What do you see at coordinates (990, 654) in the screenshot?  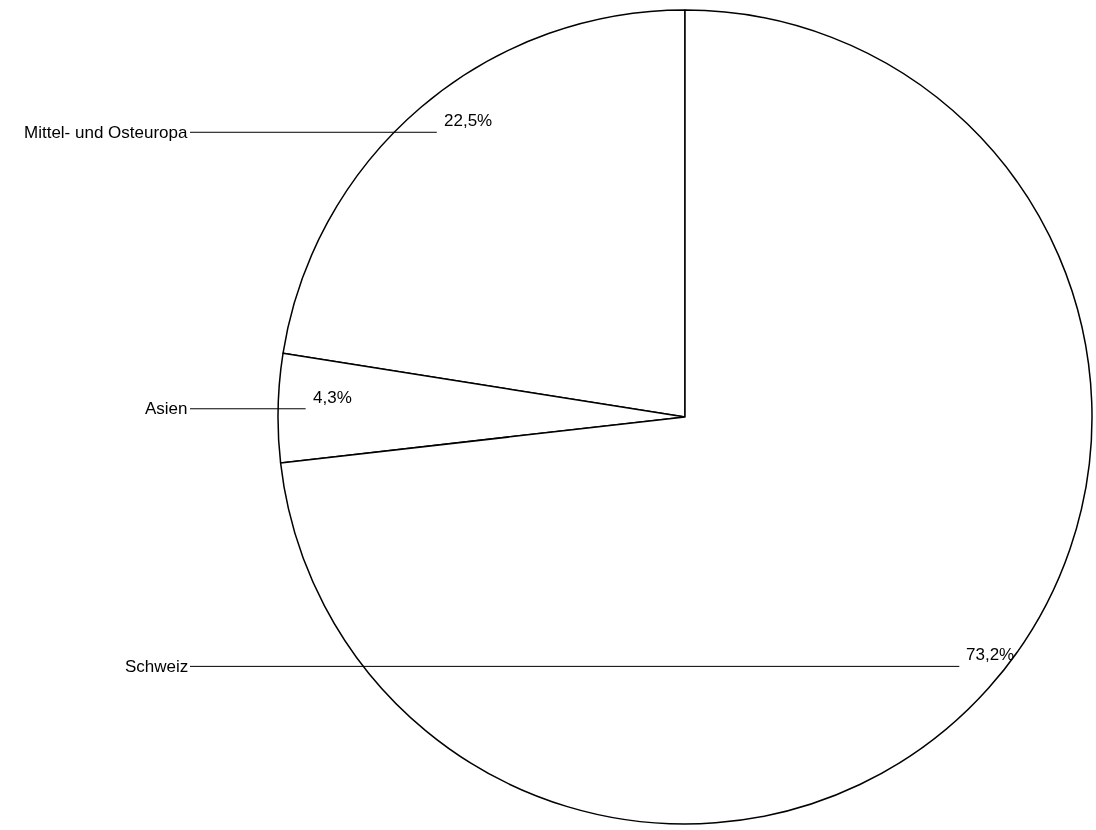 I see `data-label: 73,2%` at bounding box center [990, 654].